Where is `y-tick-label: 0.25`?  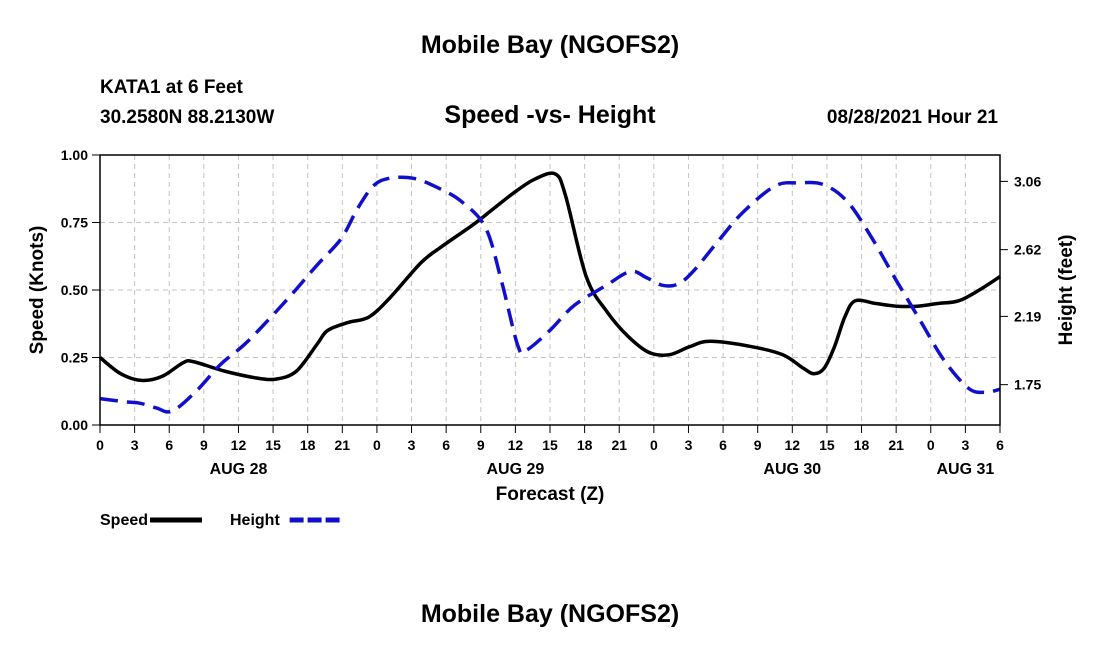
y-tick-label: 0.25 is located at coordinates (74, 358).